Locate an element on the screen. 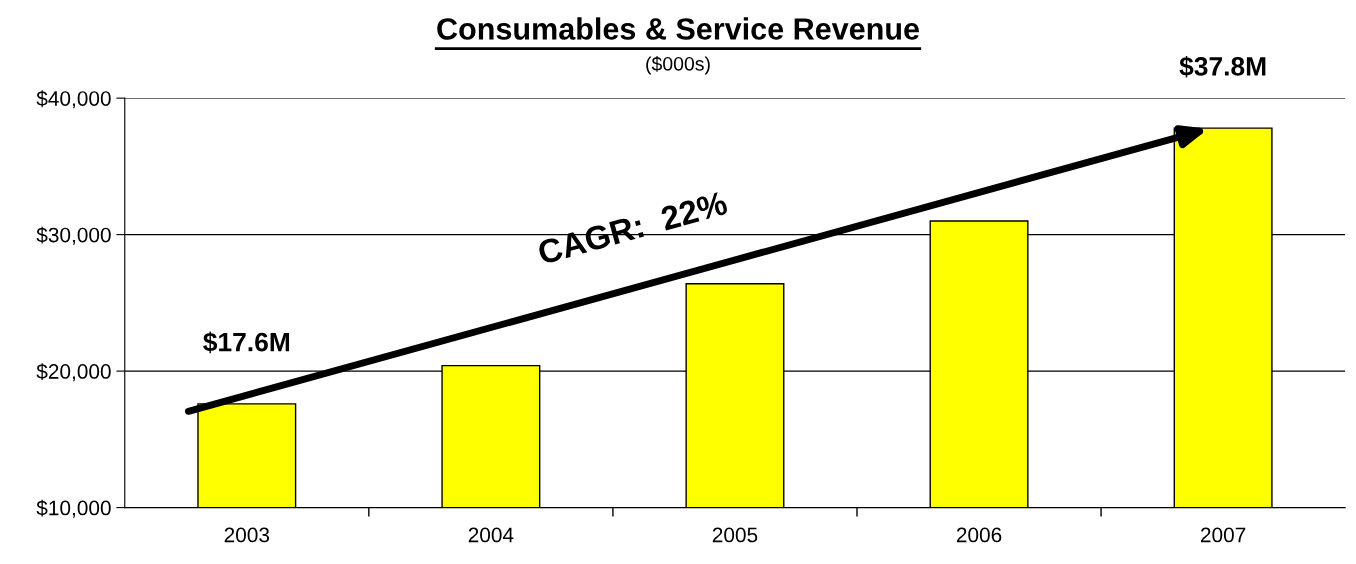  y-tick-label: $10,000 is located at coordinates (73, 508).